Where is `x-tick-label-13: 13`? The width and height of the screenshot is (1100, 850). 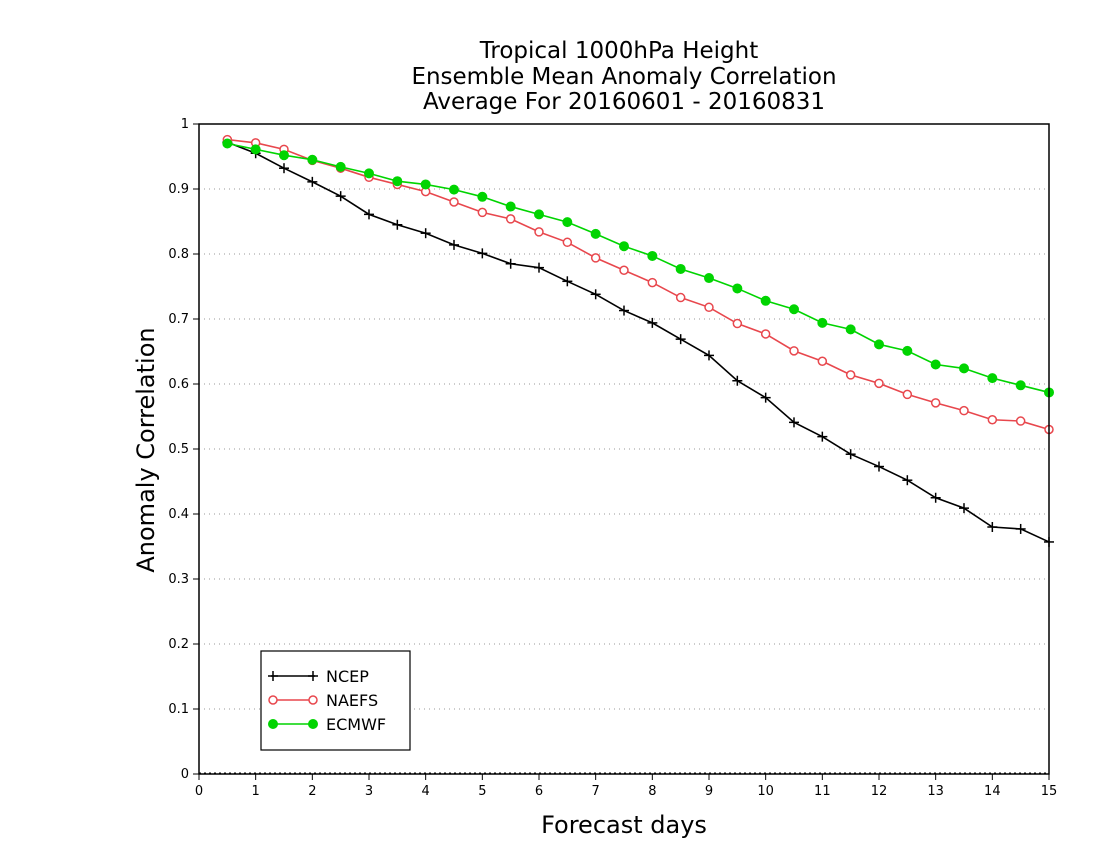
x-tick-label-13: 13 is located at coordinates (935, 791).